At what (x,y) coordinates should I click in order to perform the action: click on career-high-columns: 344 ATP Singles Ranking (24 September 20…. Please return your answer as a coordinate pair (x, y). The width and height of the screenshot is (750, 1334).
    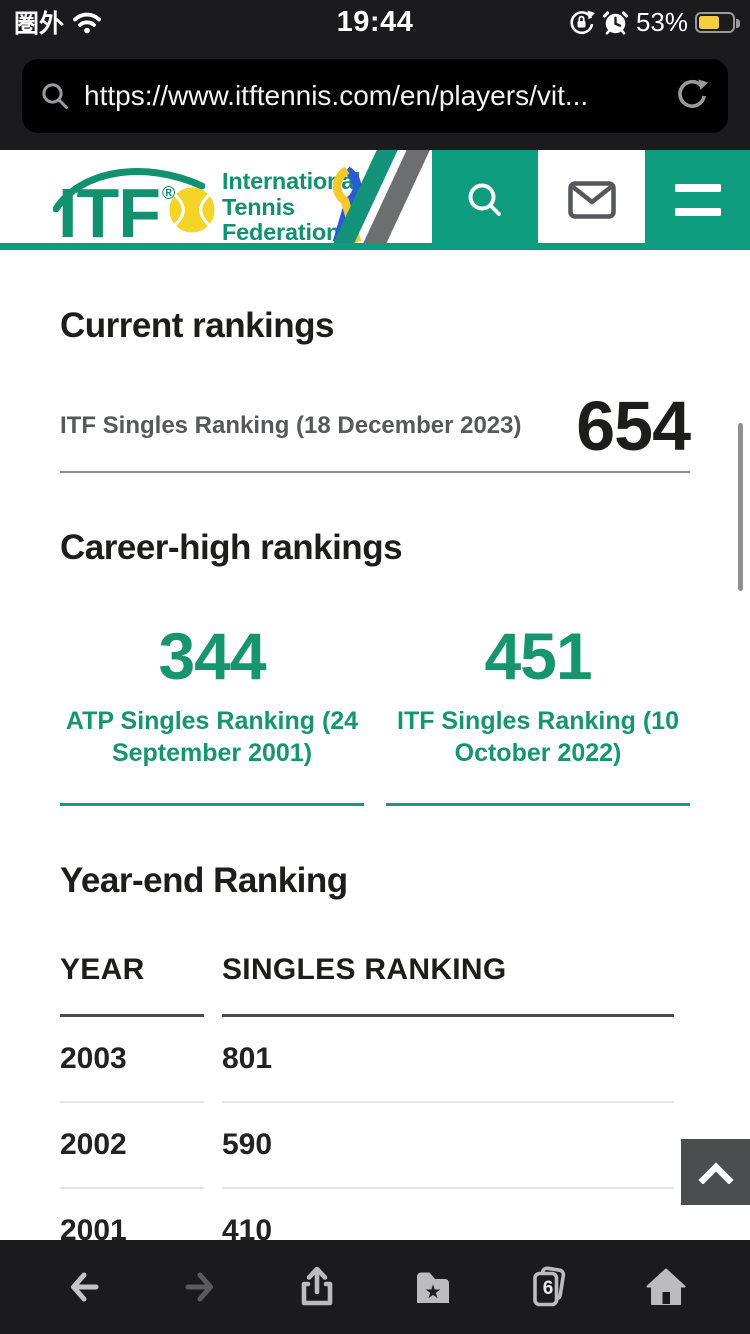
    Looking at the image, I should click on (375, 714).